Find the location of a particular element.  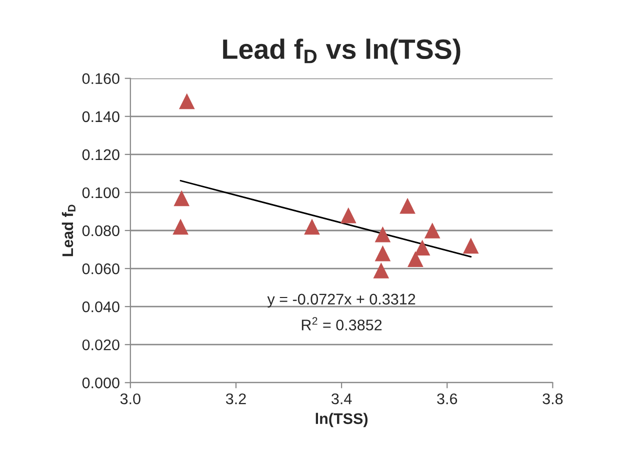

x-tick-label: 3.0 is located at coordinates (130, 398).